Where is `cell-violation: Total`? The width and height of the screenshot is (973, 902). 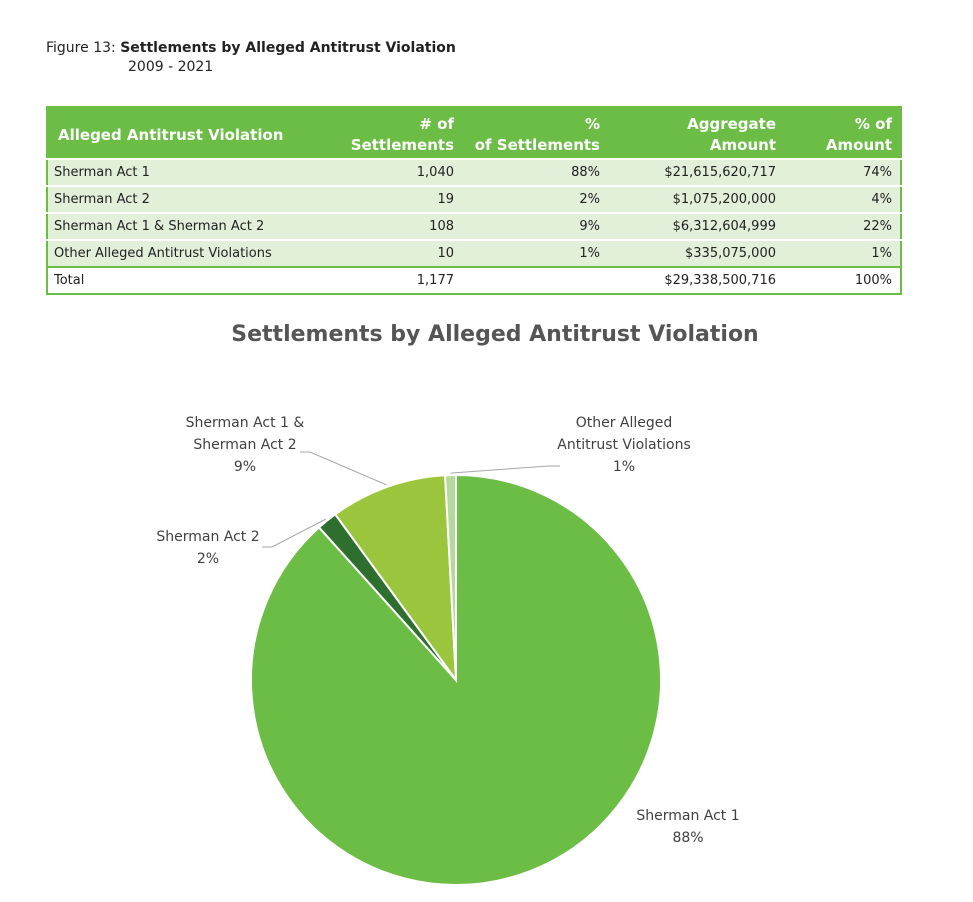 cell-violation: Total is located at coordinates (191, 280).